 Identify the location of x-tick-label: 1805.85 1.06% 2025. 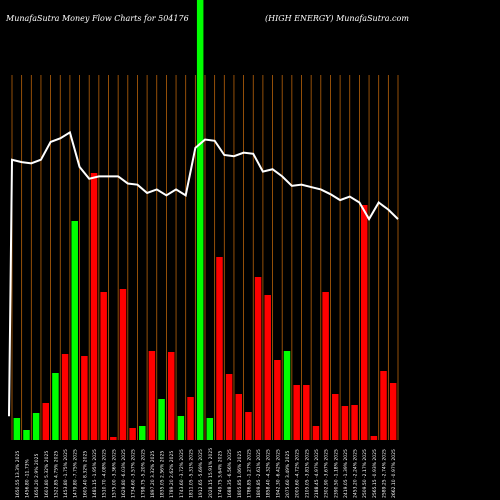
(240, 474).